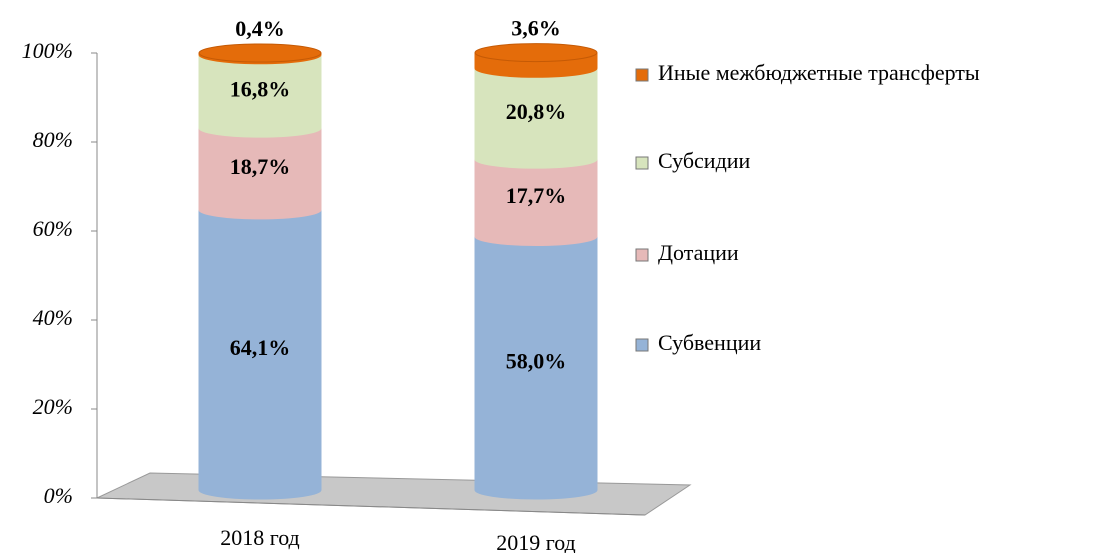 The width and height of the screenshot is (1103, 553). I want to click on y-tick-label: 100%, so click(47, 50).